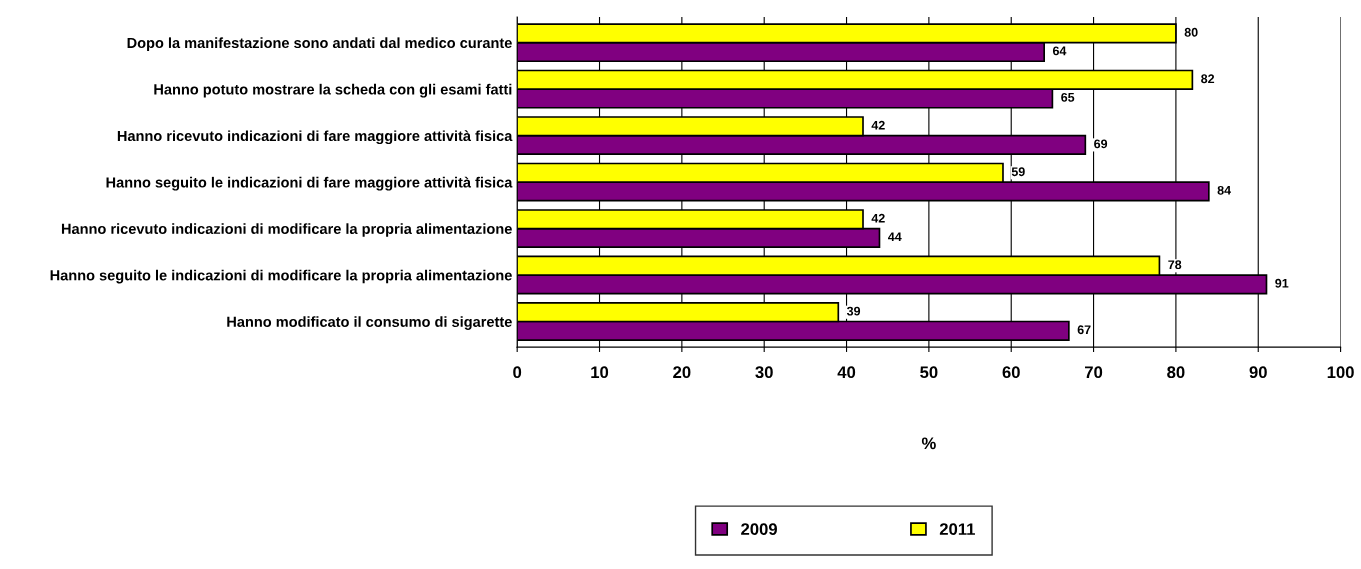 This screenshot has width=1361, height=569. What do you see at coordinates (1018, 172) in the screenshot?
I see `data-label: 59` at bounding box center [1018, 172].